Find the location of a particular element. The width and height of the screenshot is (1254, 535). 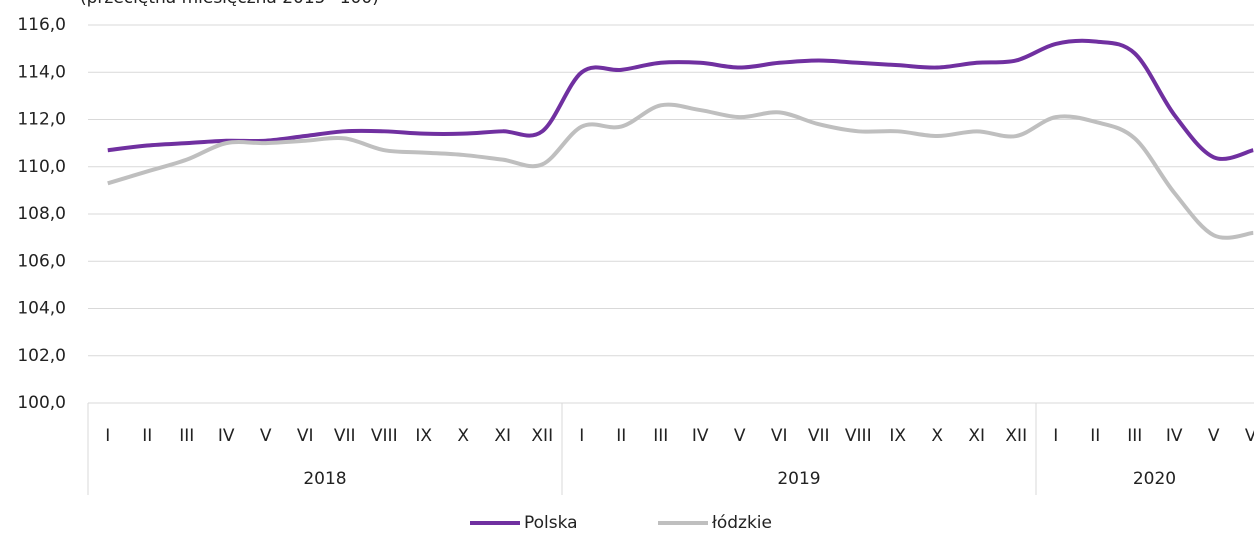

y-tick-label: 104,0 is located at coordinates (41, 309).